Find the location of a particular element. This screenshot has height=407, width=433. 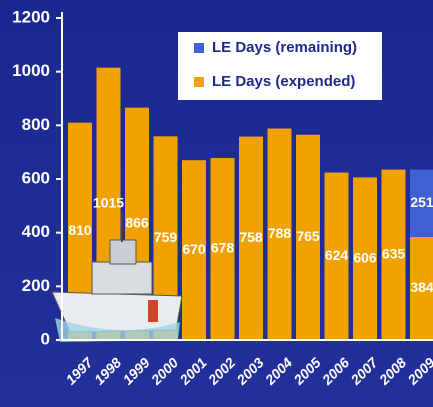

y-tick-label: 1000 is located at coordinates (31, 70).